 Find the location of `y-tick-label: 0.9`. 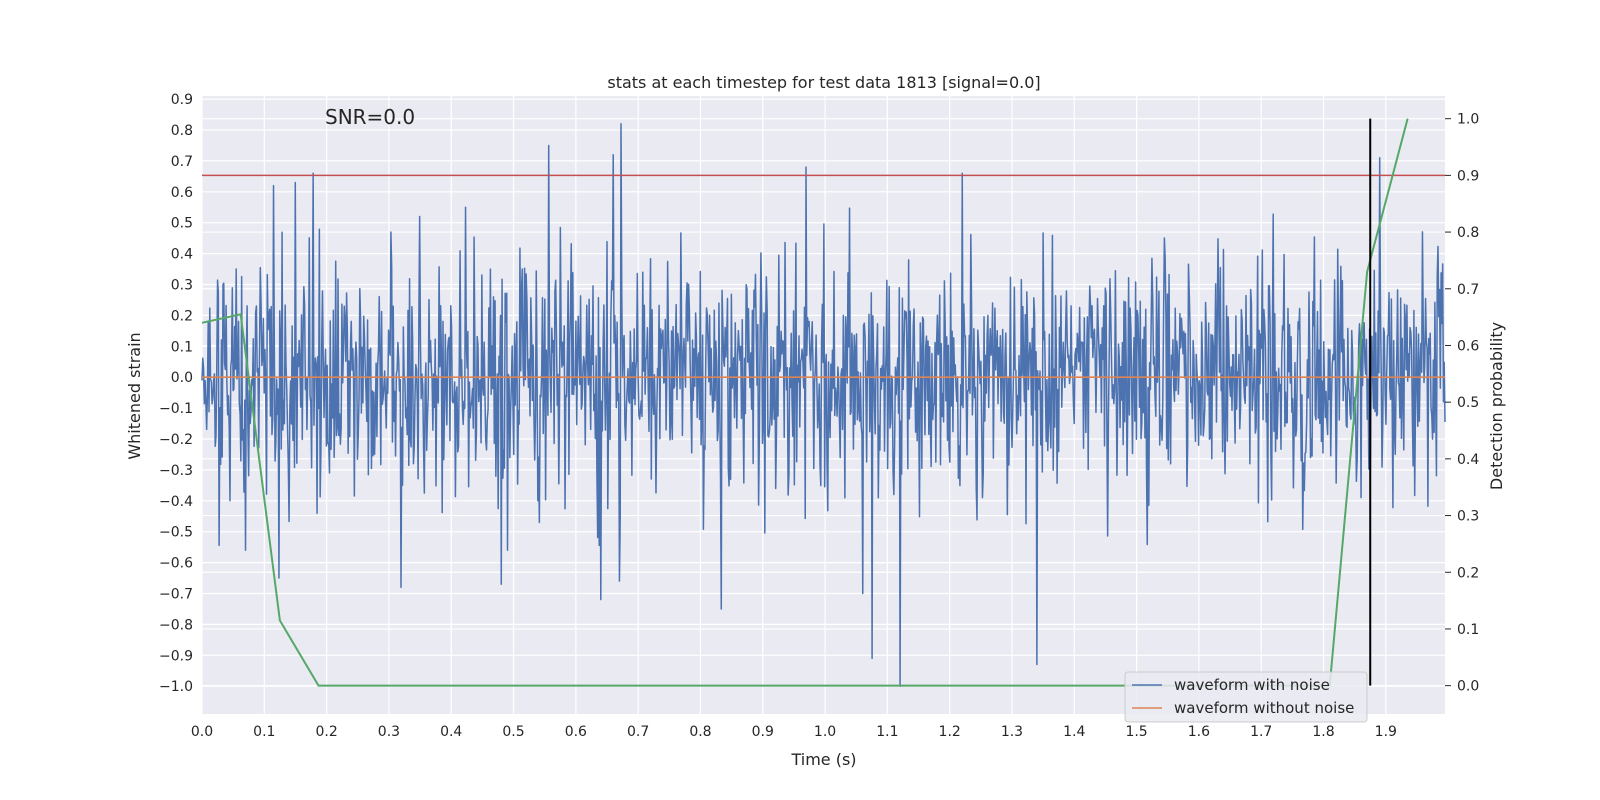

y-tick-label: 0.9 is located at coordinates (182, 100).